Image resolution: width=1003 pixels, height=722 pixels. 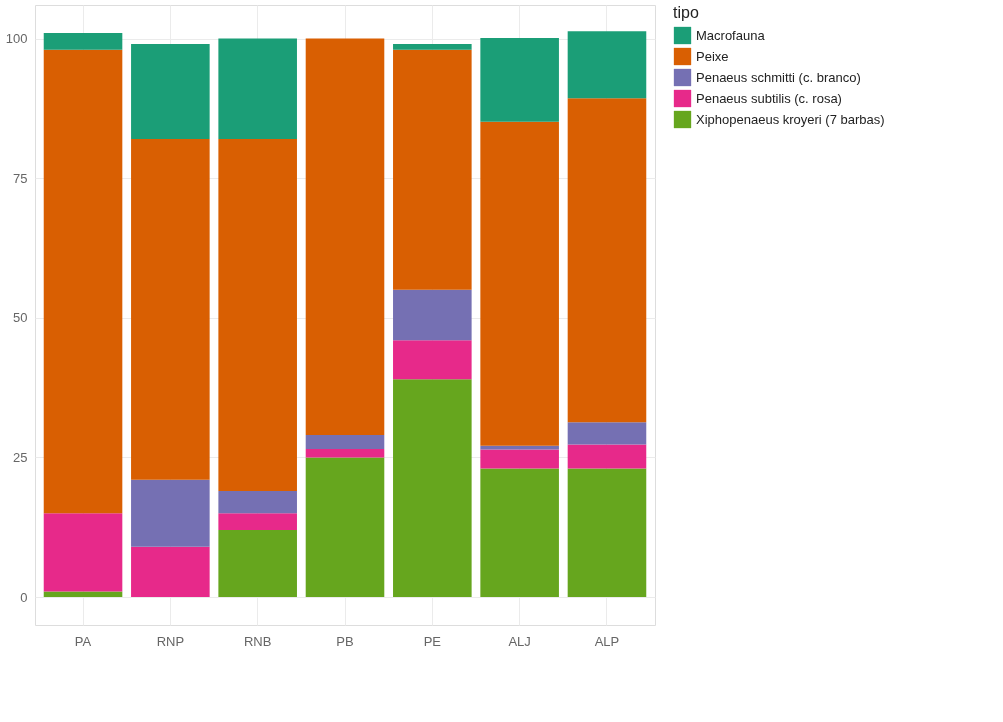 What do you see at coordinates (345, 641) in the screenshot?
I see `x-tick-label: PB` at bounding box center [345, 641].